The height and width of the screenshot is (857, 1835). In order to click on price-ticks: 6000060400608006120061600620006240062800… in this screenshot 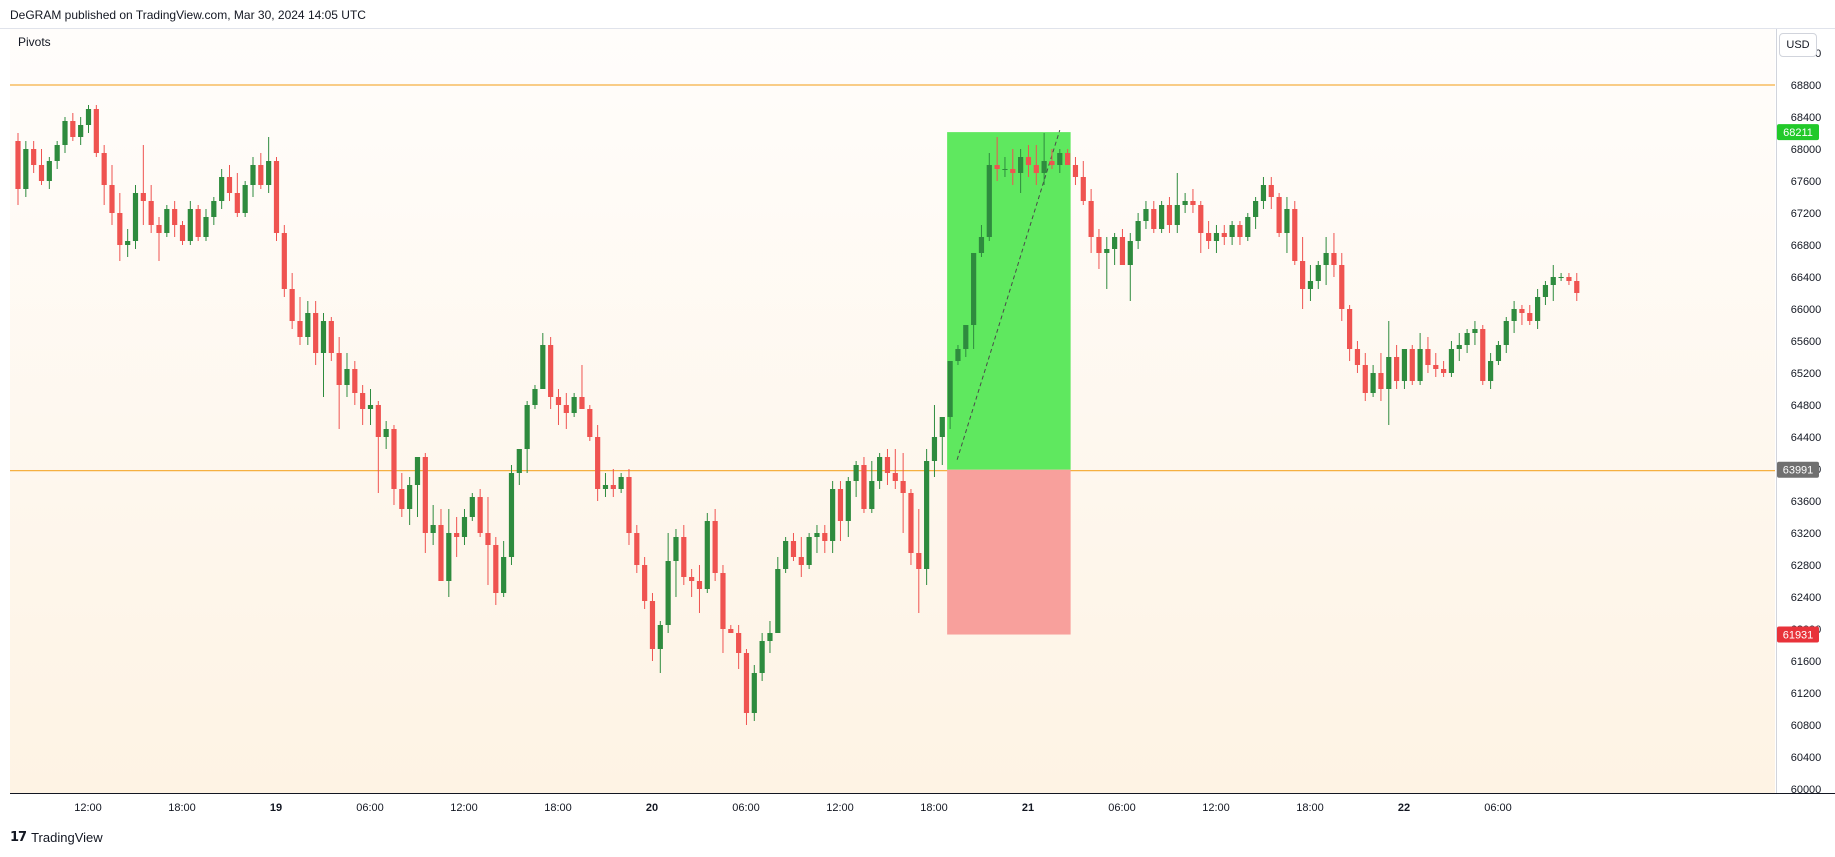, I will do `click(1806, 422)`.